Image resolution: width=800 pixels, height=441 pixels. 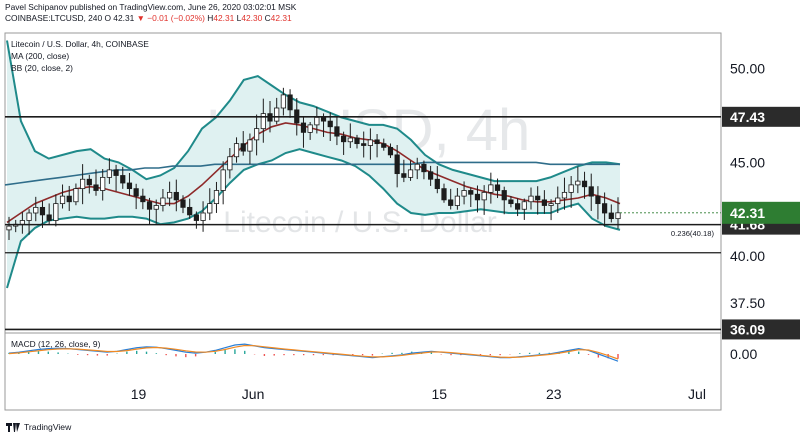 I want to click on change-value: ▼ −0.01 (−0.02%), so click(x=170, y=18).